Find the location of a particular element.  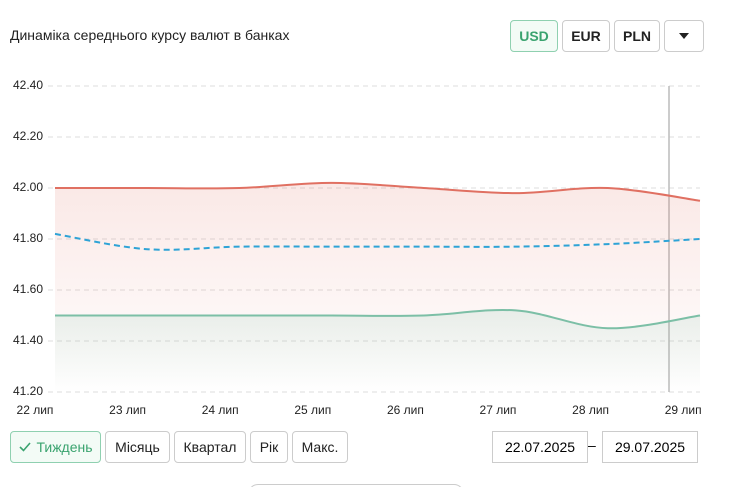

x-tick-label: 27 лип is located at coordinates (498, 410).